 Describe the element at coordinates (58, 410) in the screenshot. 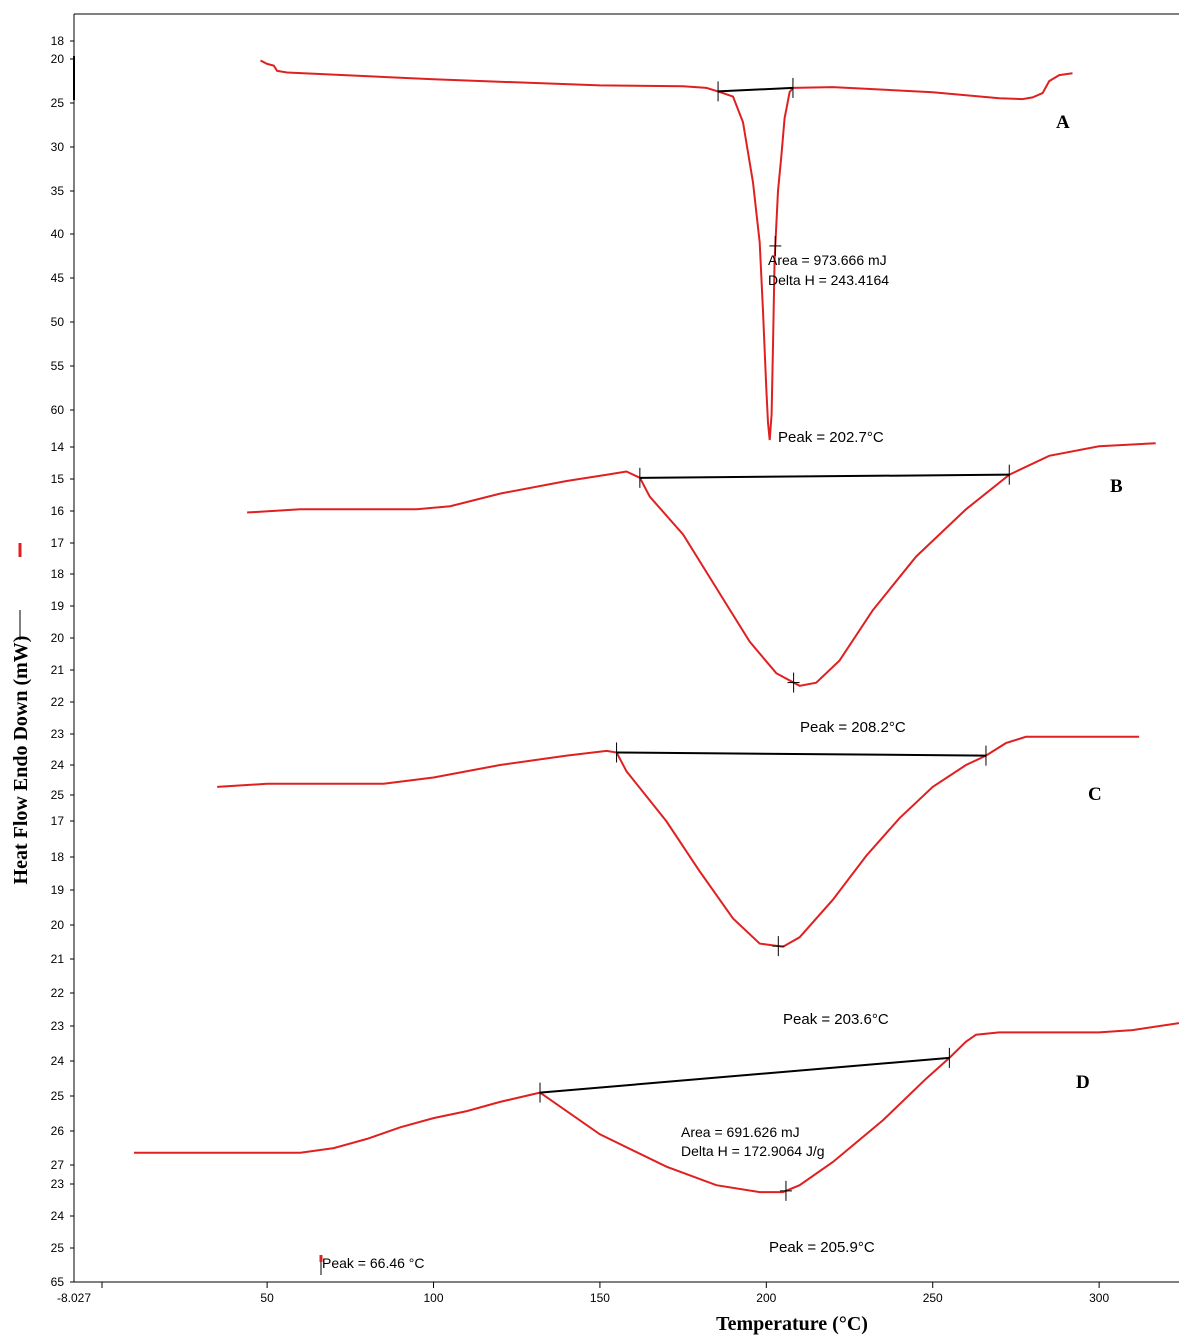

I see `y-tick-label: 60` at that location.